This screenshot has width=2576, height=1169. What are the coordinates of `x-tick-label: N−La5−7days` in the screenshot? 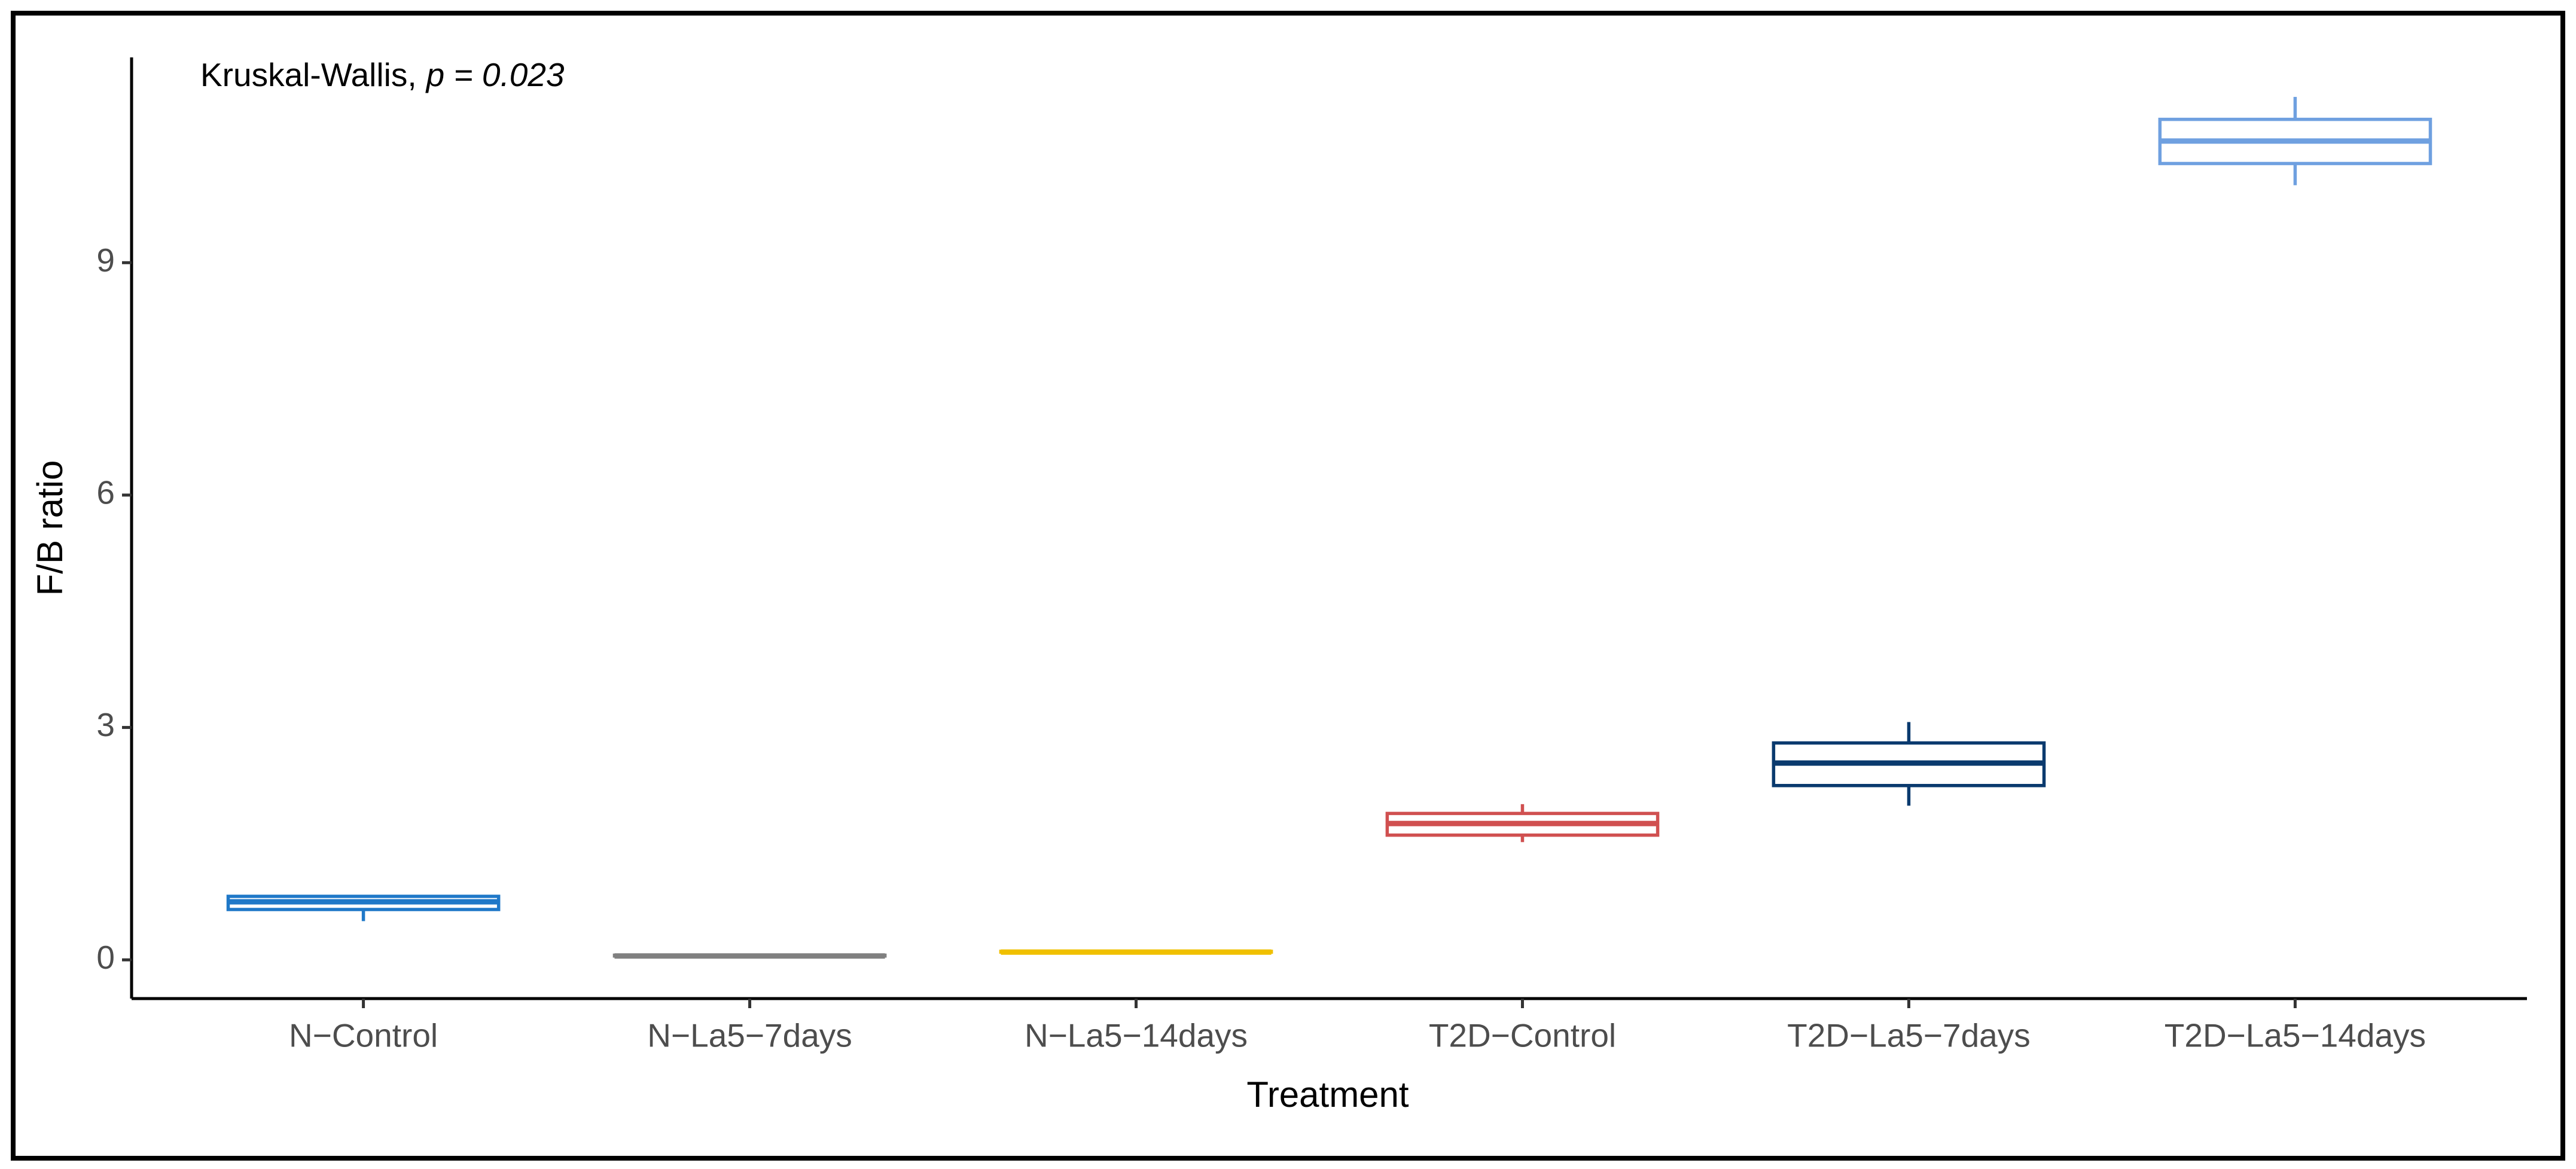 It's located at (749, 1035).